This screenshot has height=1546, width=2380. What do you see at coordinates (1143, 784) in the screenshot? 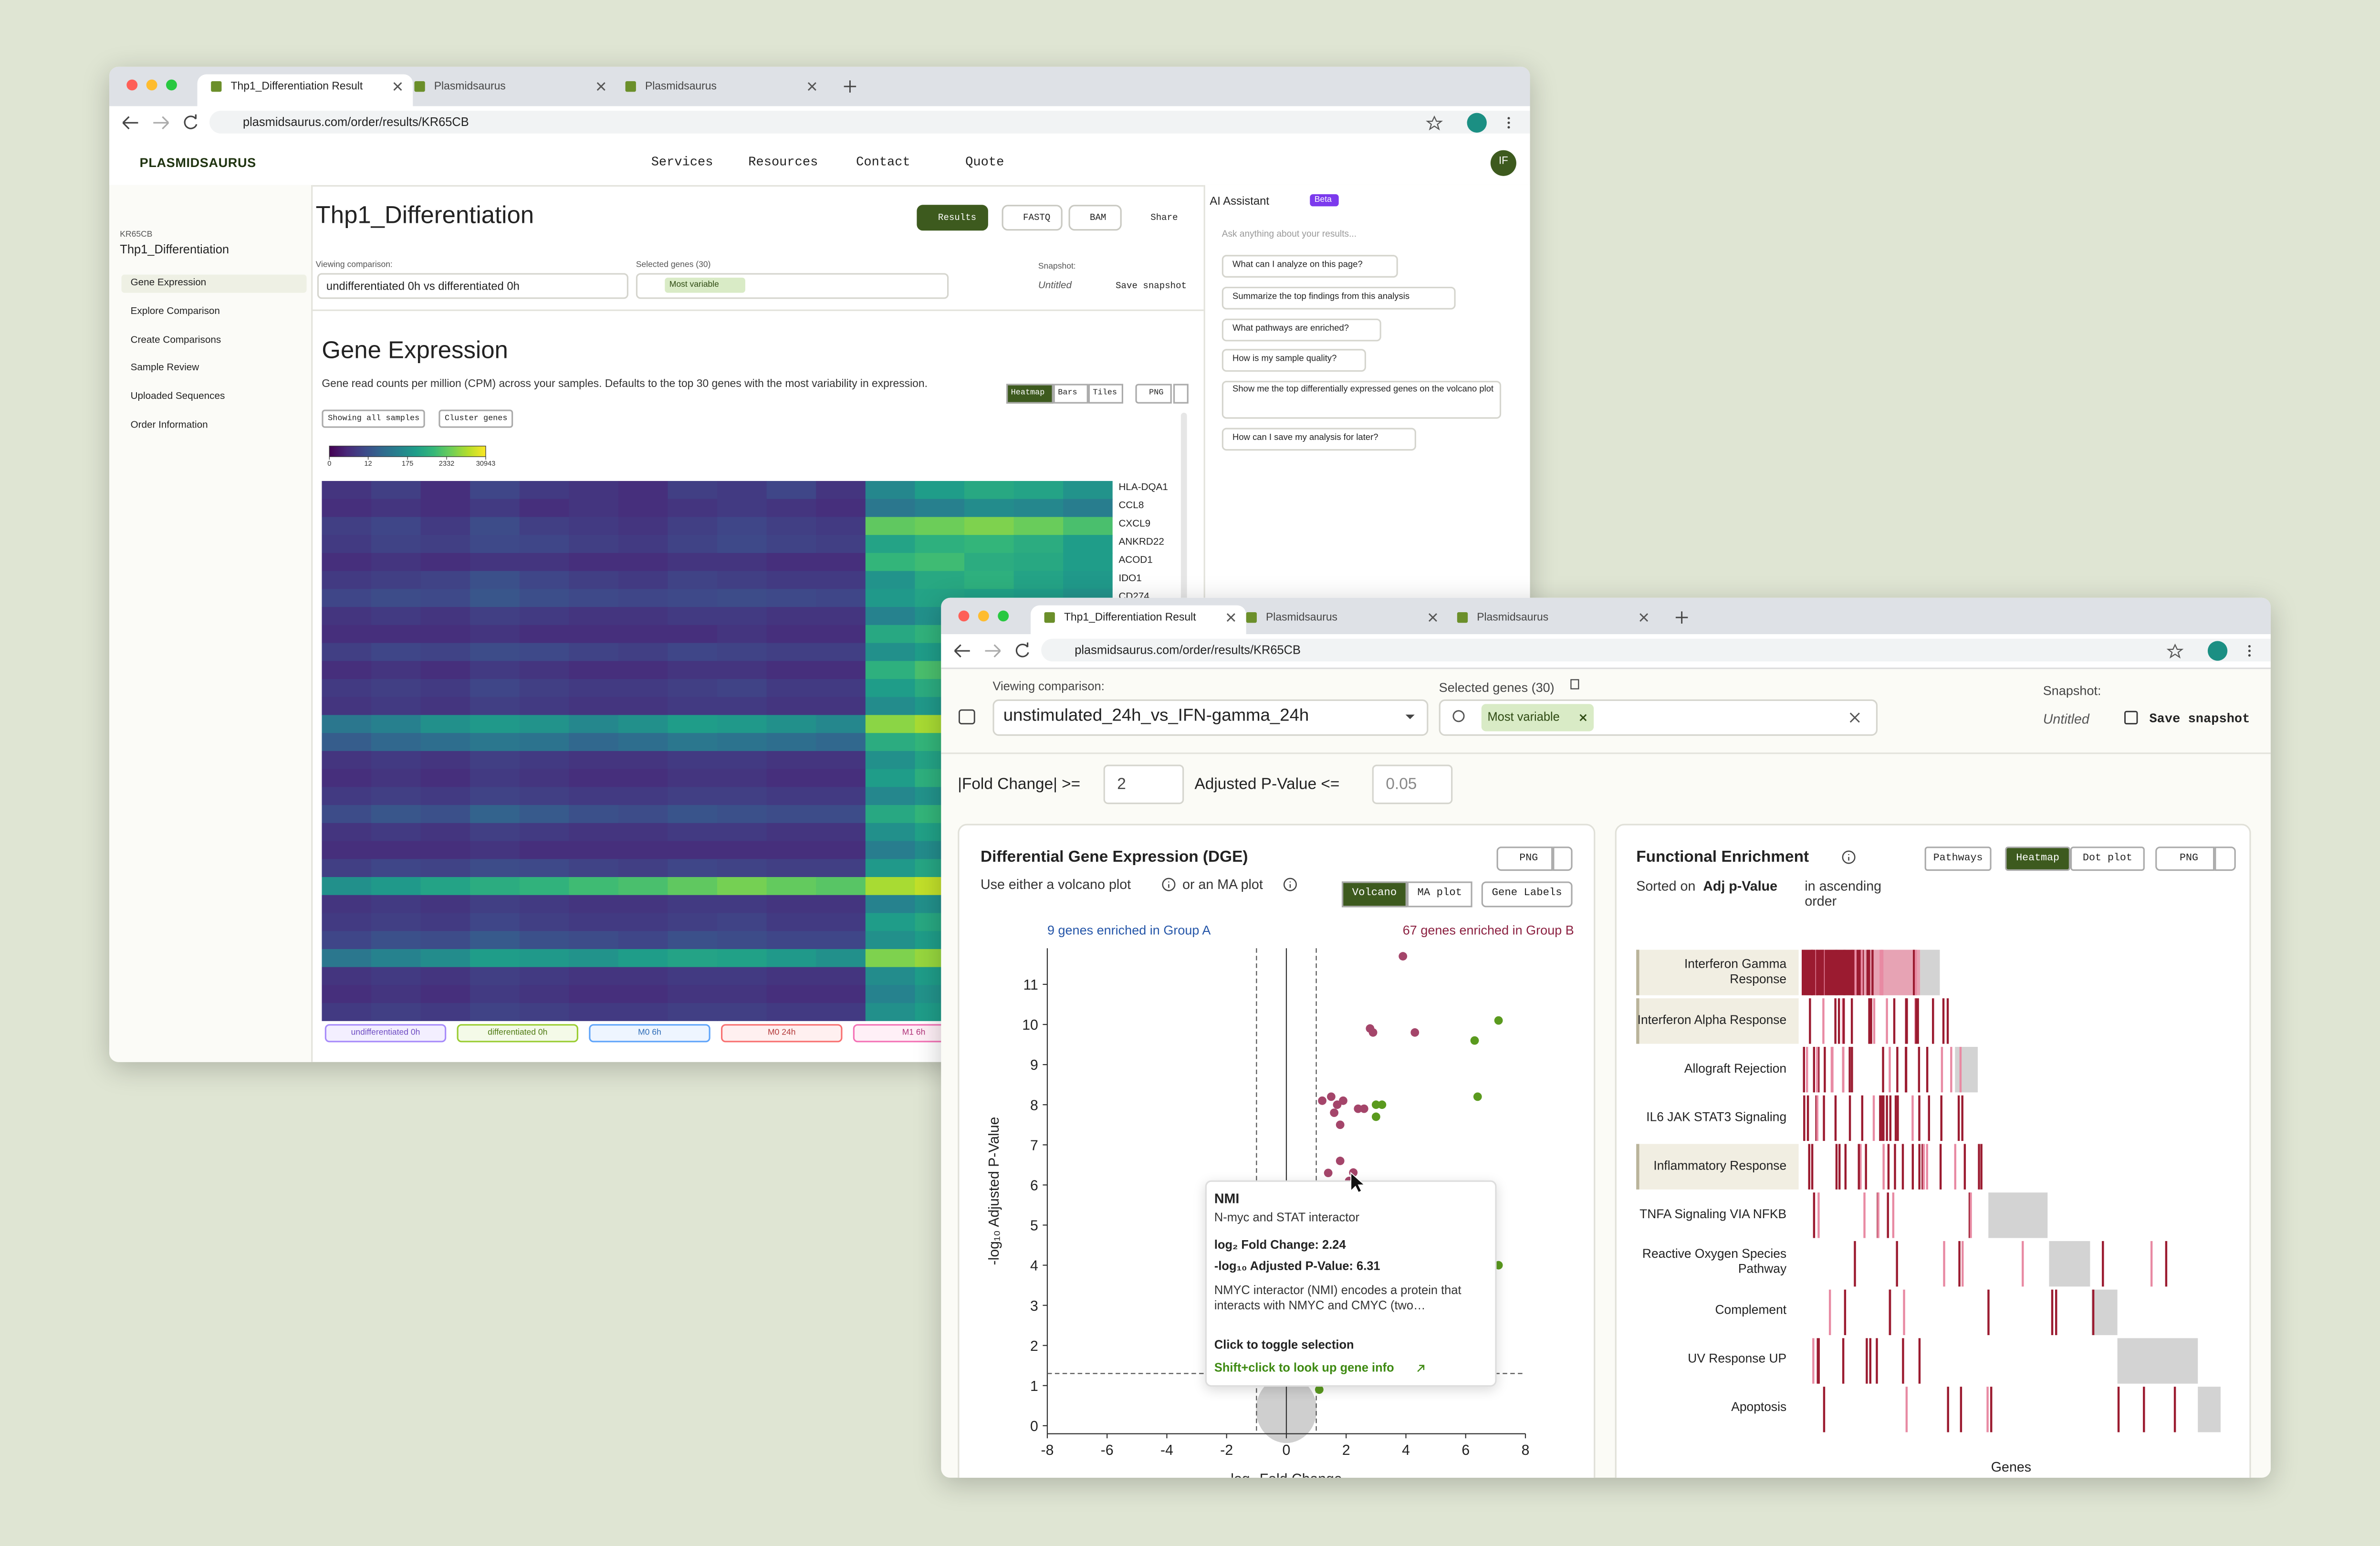
I see `fold-change-input` at bounding box center [1143, 784].